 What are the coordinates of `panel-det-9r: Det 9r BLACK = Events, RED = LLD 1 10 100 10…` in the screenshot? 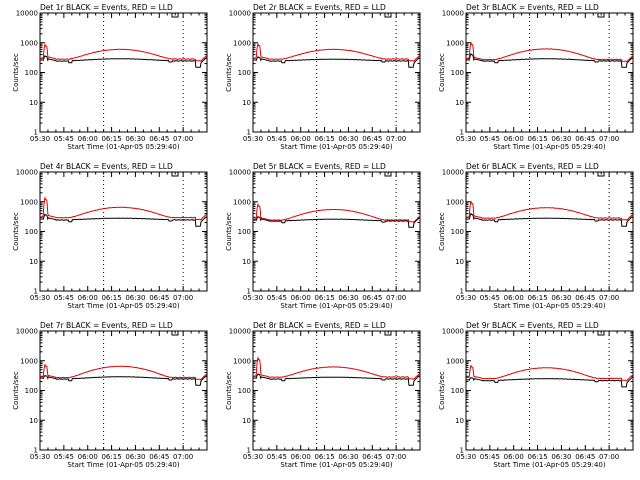 It's located at (536, 395).